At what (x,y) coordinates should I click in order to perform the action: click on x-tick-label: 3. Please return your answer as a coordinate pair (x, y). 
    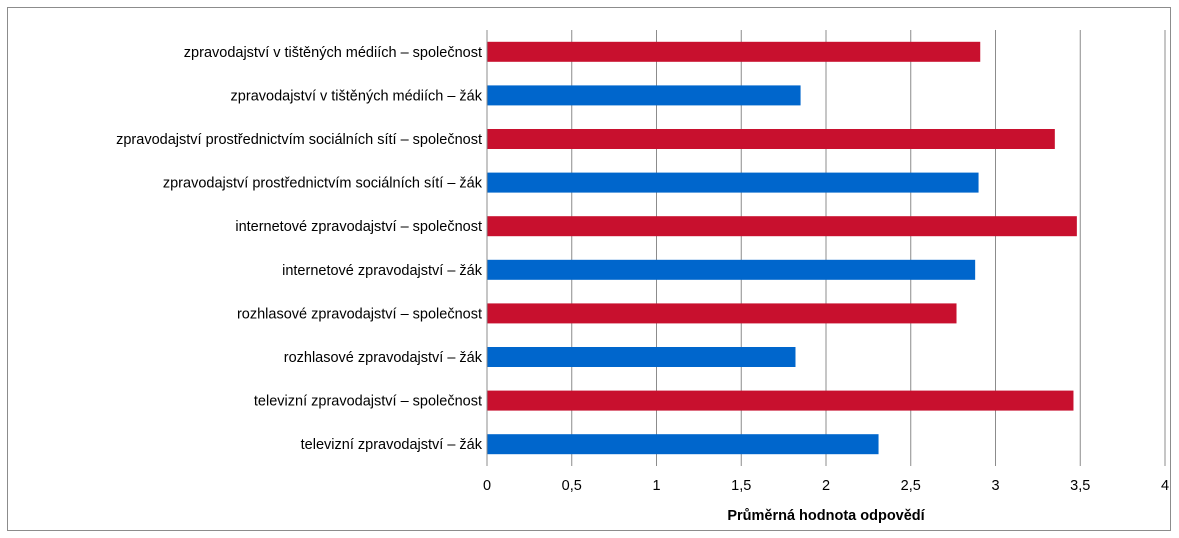
    Looking at the image, I should click on (995, 486).